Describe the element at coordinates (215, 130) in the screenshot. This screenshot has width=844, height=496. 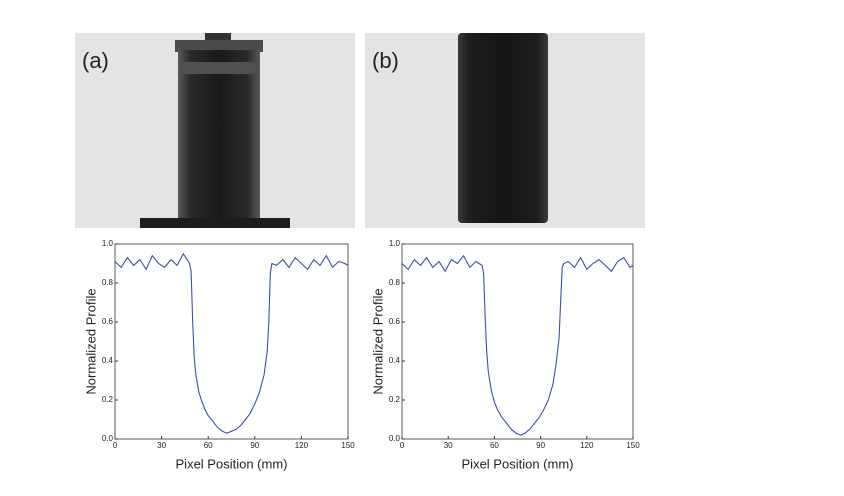
I see `image-a` at that location.